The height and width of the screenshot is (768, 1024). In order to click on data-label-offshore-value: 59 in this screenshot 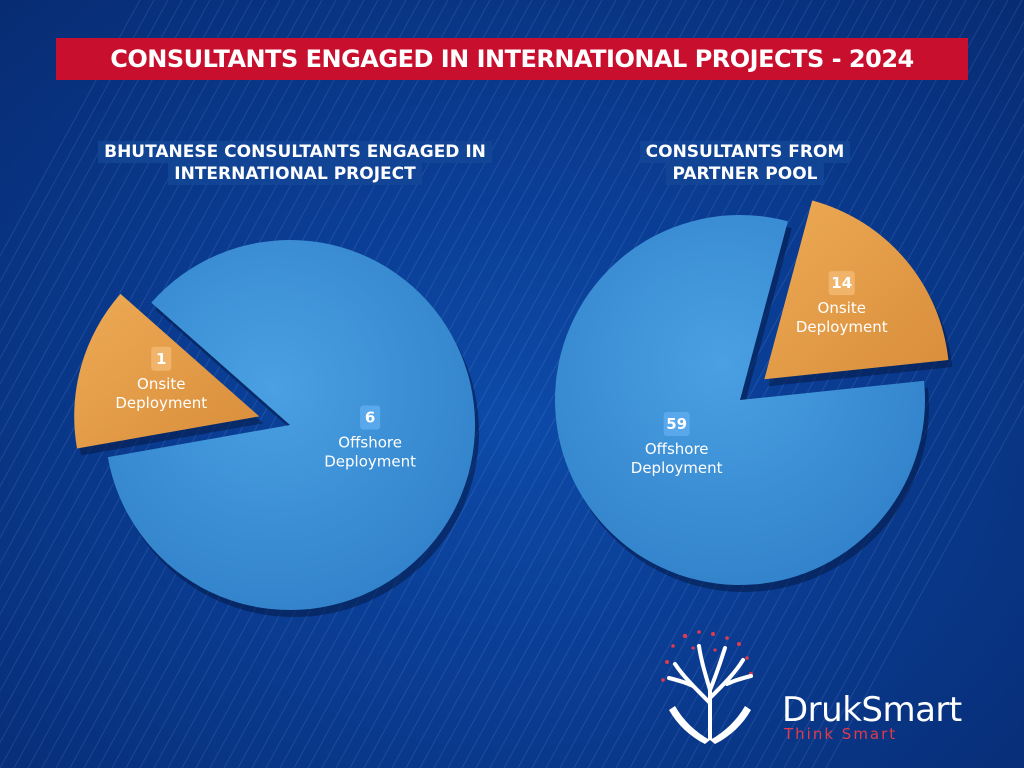, I will do `click(676, 424)`.